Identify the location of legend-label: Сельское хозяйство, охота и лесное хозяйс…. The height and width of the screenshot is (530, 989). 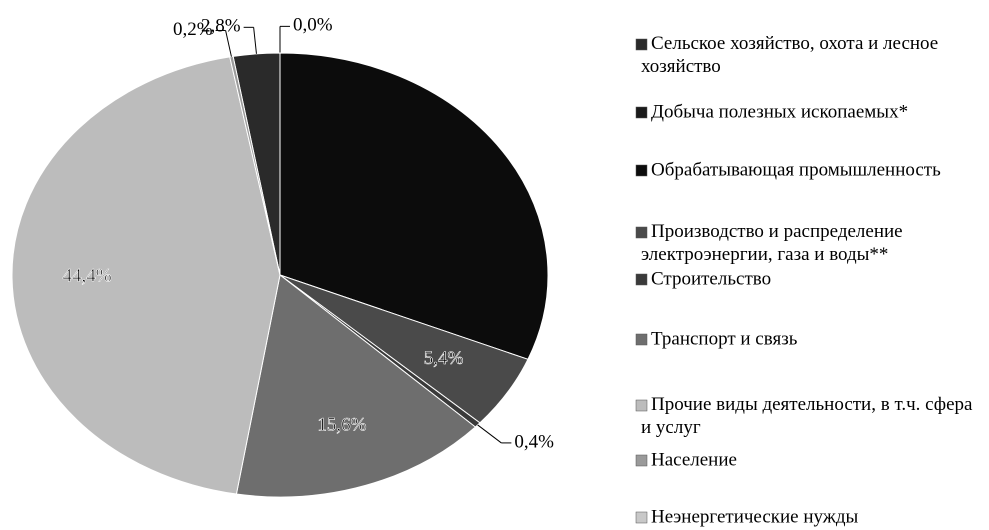
(789, 55).